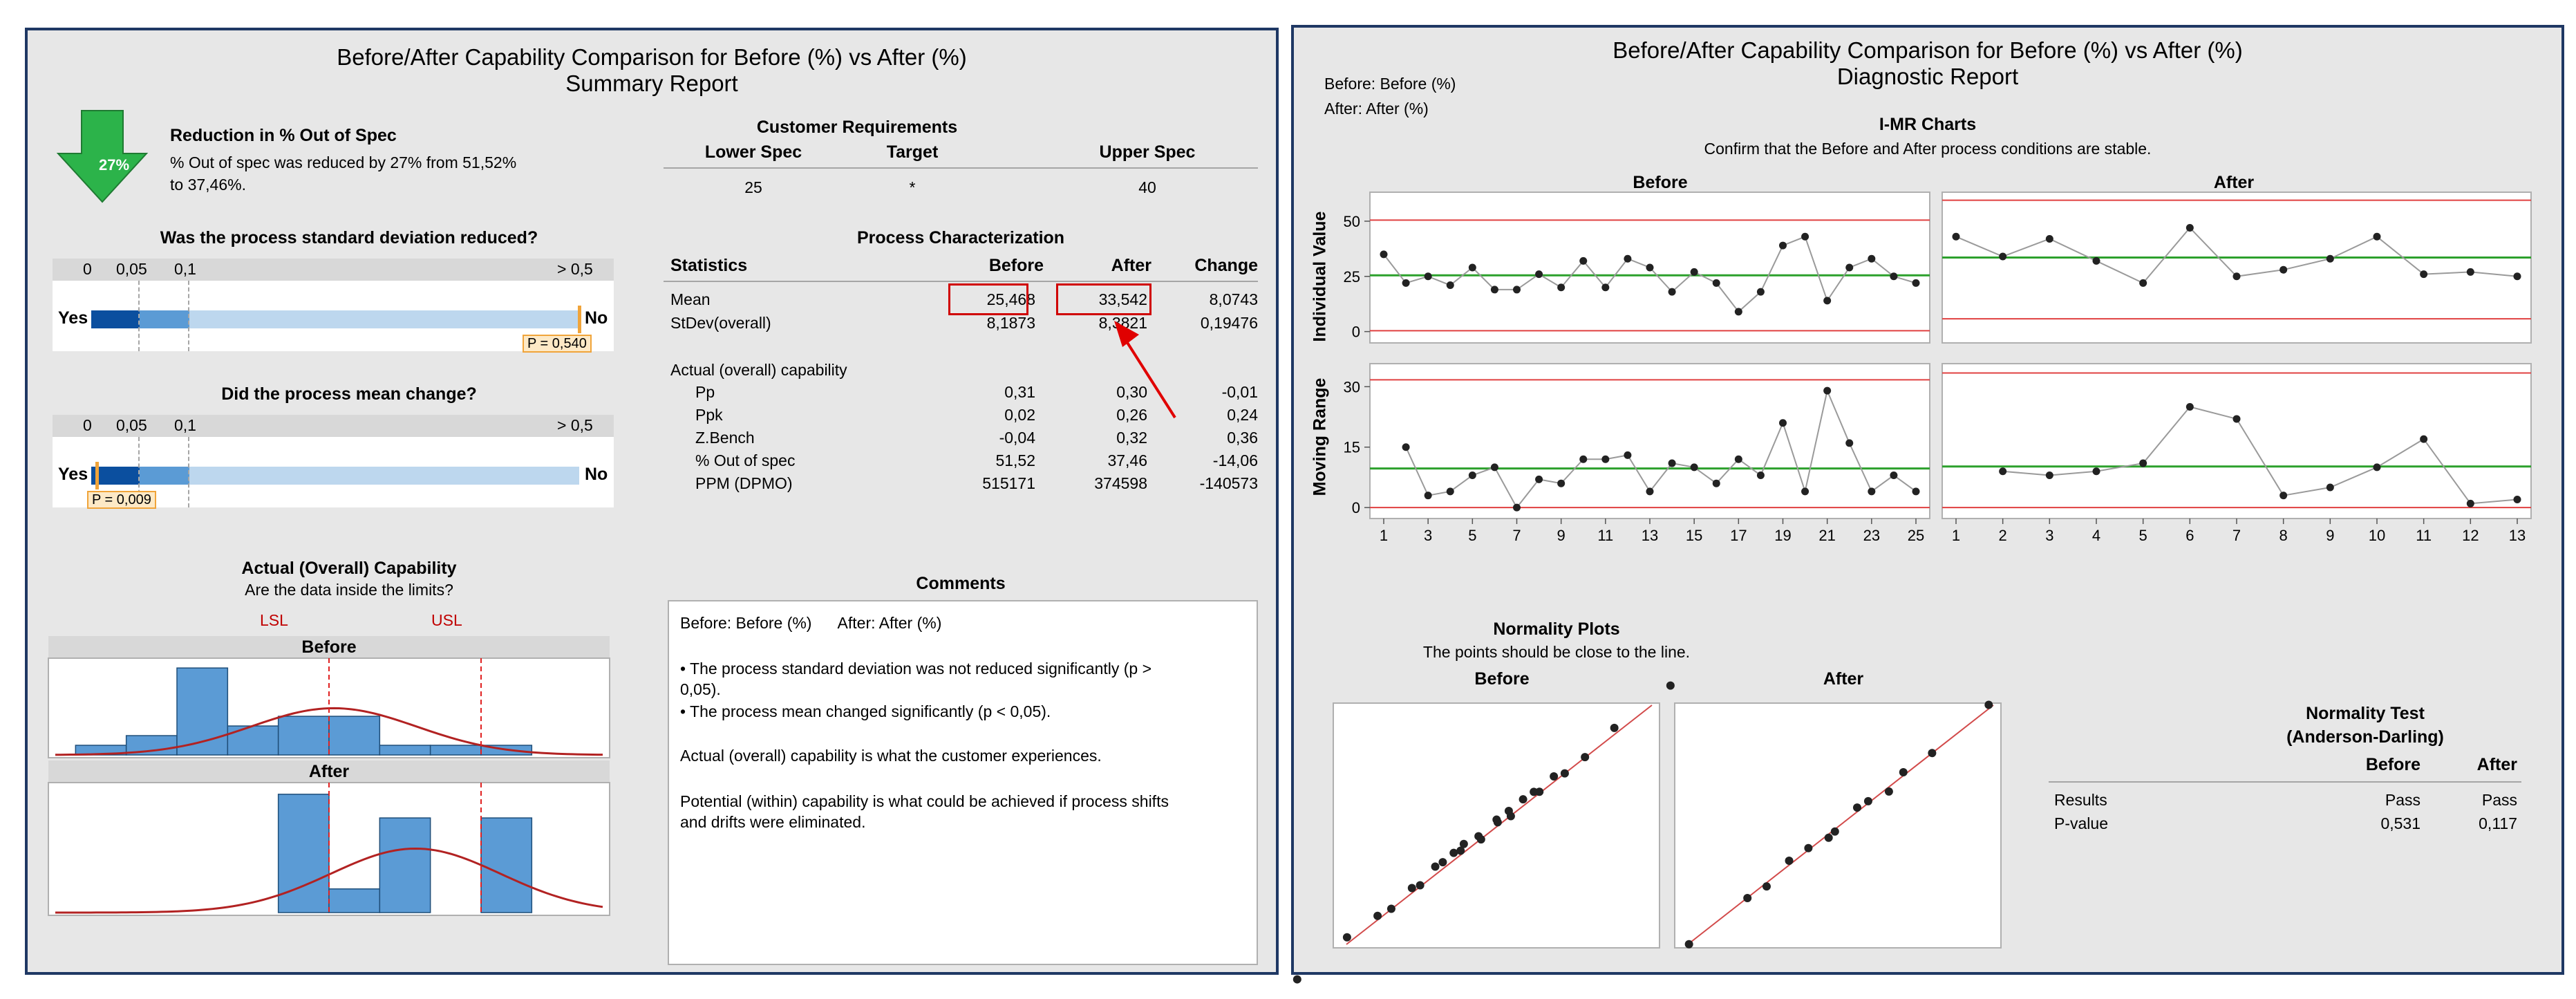 This screenshot has height=999, width=2576. I want to click on x-tick-label: 12, so click(2470, 535).